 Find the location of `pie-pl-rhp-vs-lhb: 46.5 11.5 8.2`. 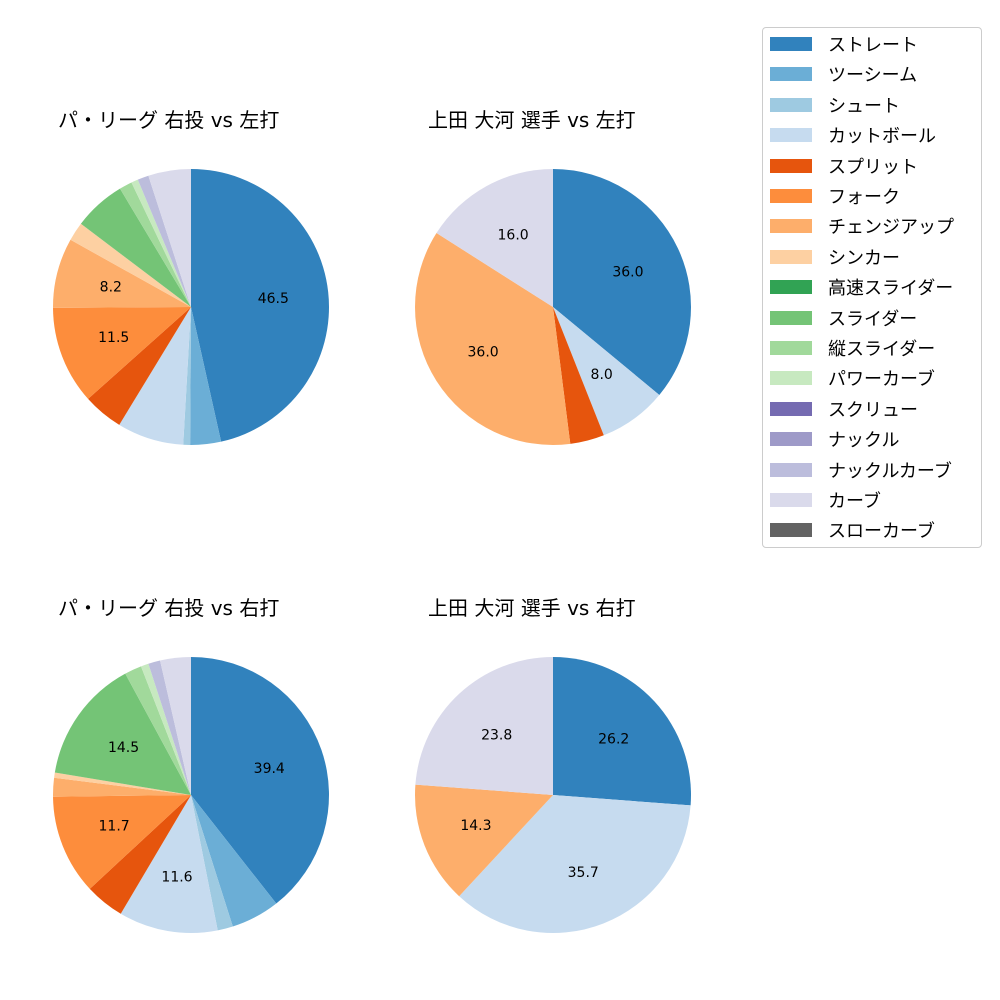

pie-pl-rhp-vs-lhb: 46.5 11.5 8.2 is located at coordinates (191, 307).